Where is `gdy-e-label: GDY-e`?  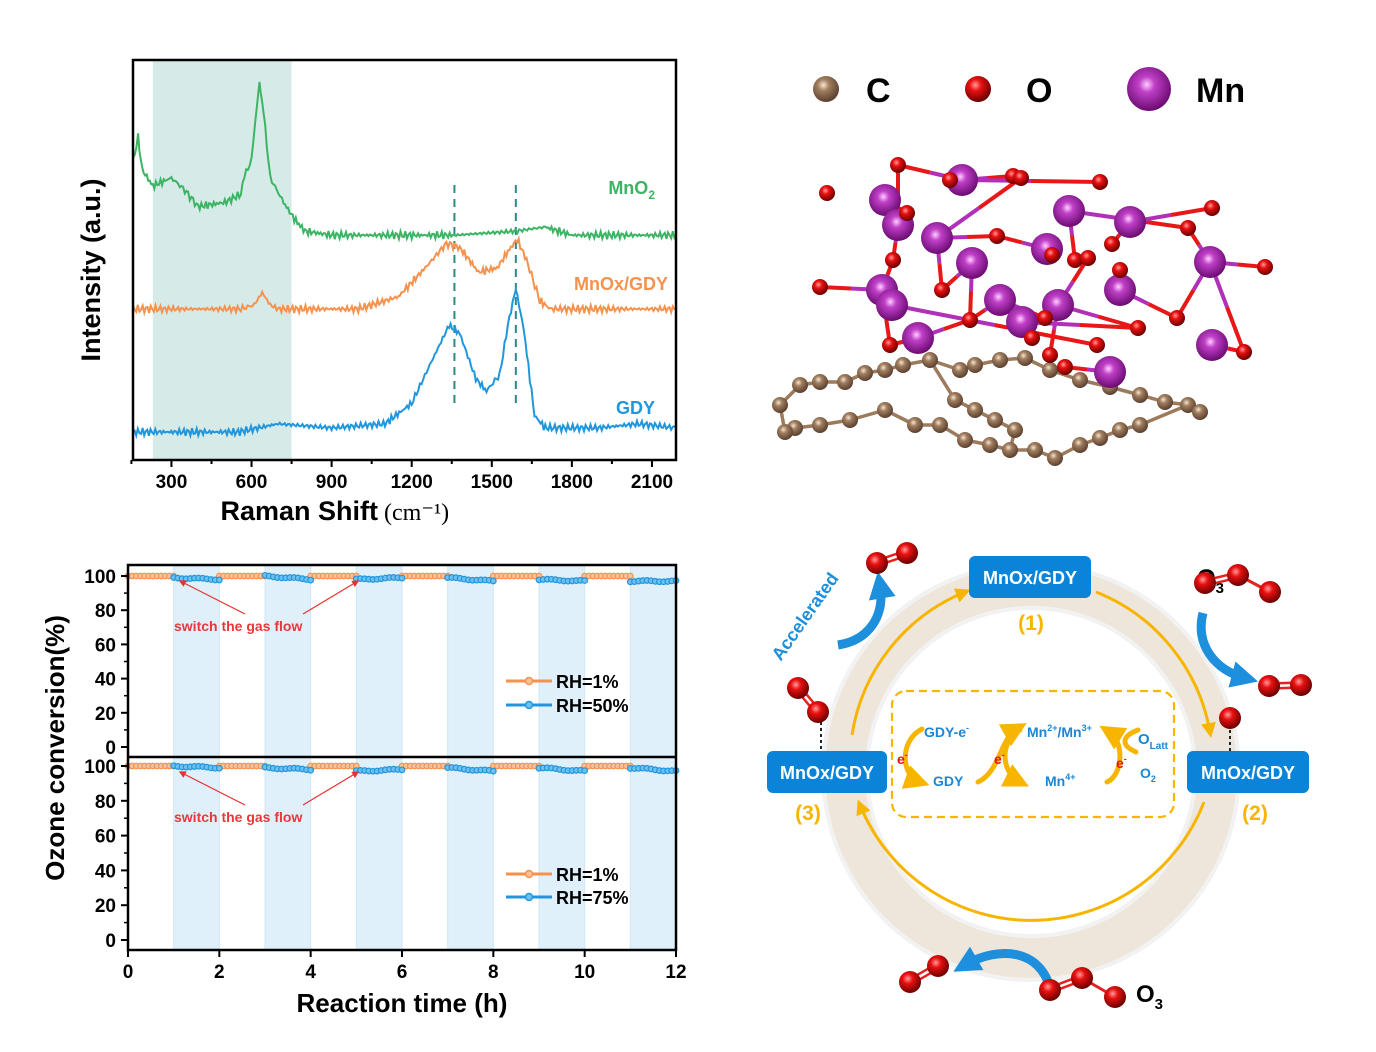
gdy-e-label: GDY-e is located at coordinates (945, 732).